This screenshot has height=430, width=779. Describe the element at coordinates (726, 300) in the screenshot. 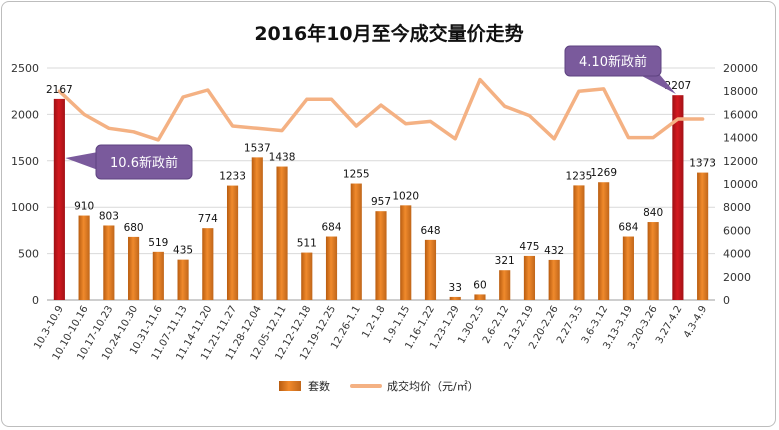

I see `y-right-tick-label: 0` at that location.